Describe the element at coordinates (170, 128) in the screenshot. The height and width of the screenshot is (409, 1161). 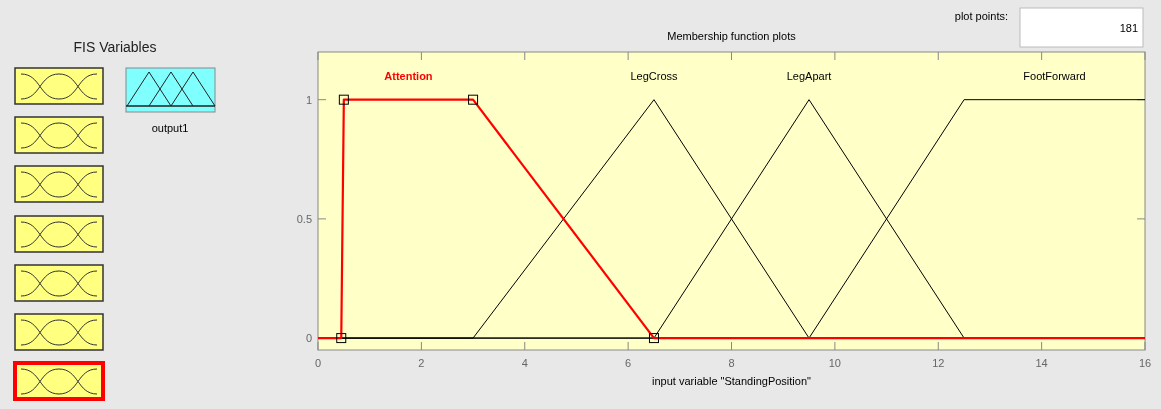
I see `text: output1` at that location.